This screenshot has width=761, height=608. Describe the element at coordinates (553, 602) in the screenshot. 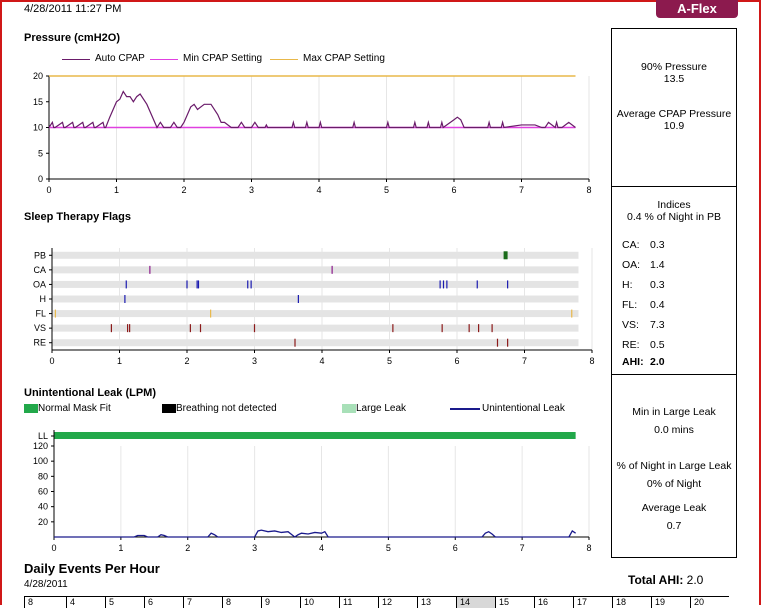

I see `hour-cell: 16` at that location.